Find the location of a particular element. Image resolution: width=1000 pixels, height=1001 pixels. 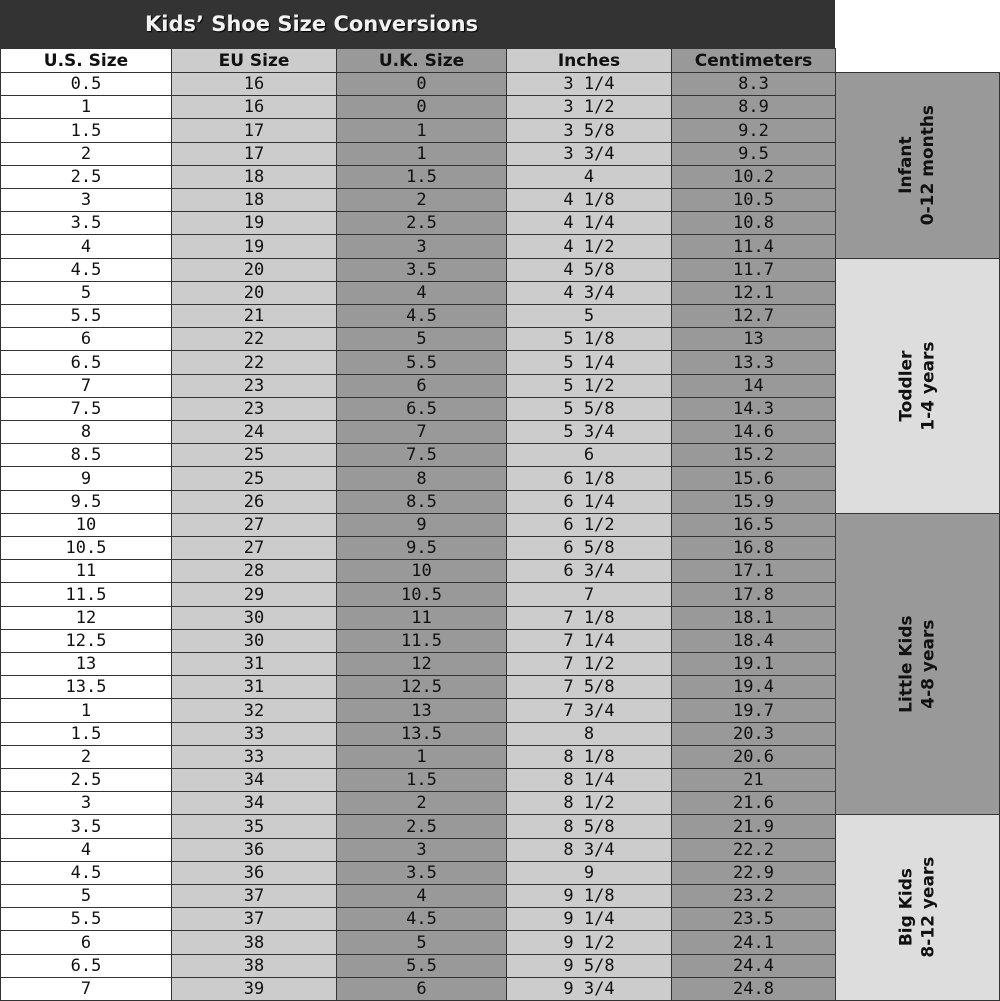

table-cell: 26 is located at coordinates (254, 502).